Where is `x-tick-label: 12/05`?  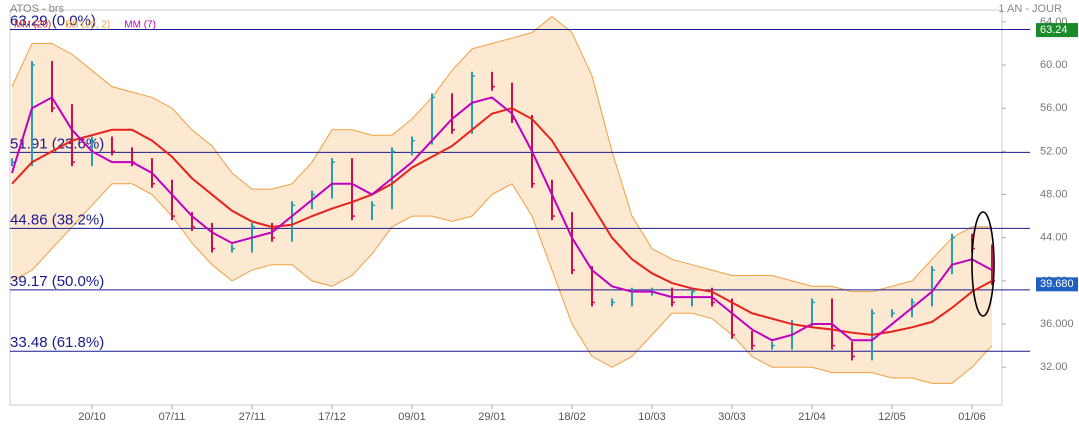
x-tick-label: 12/05 is located at coordinates (892, 417).